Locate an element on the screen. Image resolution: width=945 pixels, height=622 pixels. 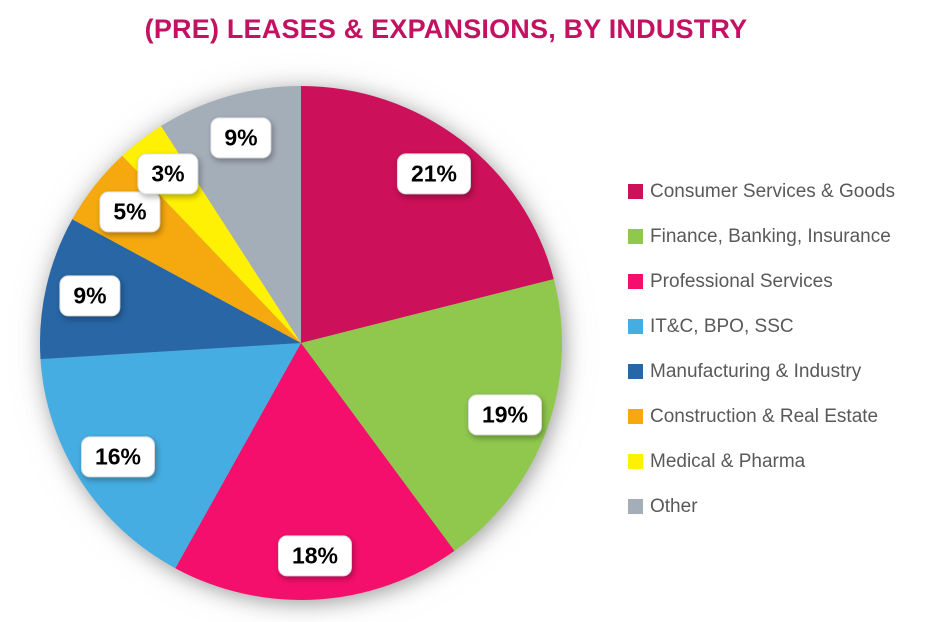
legend-item-consumer-services-goods: Consumer Services & Goods is located at coordinates (761, 191).